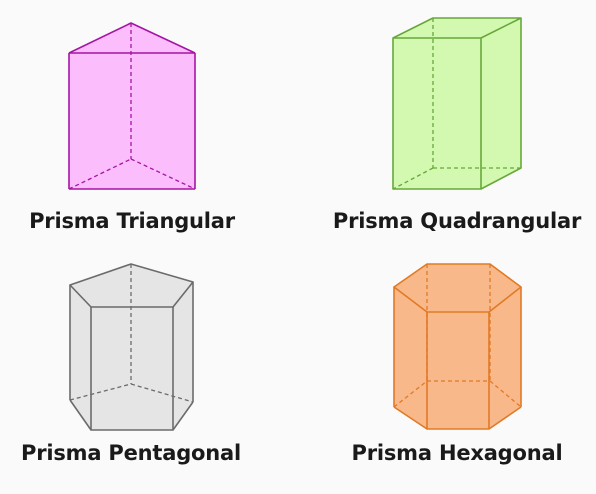  Describe the element at coordinates (457, 453) in the screenshot. I see `label-hexagonal-prism: Prisma Hexagonal` at that location.